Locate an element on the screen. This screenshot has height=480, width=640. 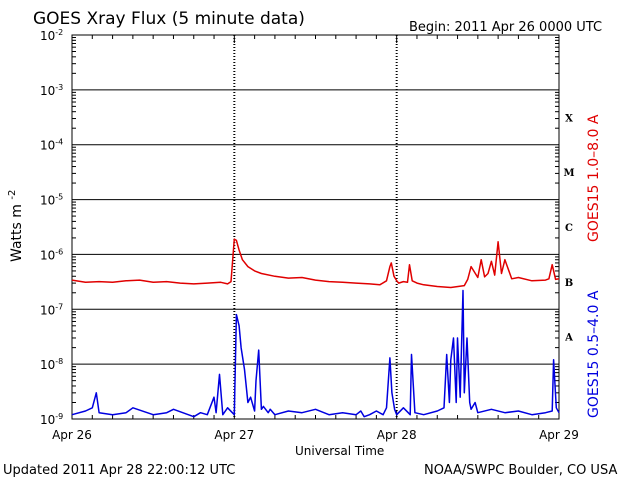
legend-label-short-channel: GOES15 0.5–4.0 A is located at coordinates (594, 354).